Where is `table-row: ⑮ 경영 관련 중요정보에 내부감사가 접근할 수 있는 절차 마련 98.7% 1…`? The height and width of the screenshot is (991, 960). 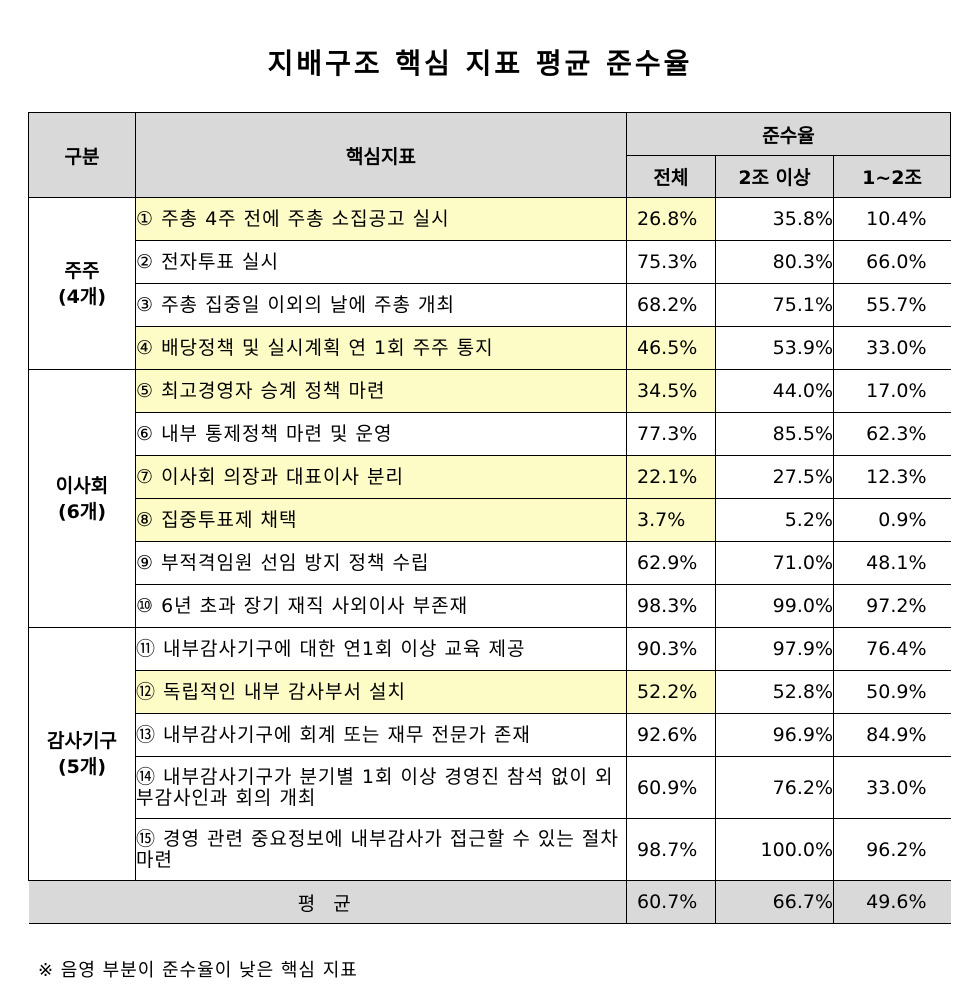 table-row: ⑮ 경영 관련 중요정보에 내부감사가 접근할 수 있는 절차 마련 98.7% 1… is located at coordinates (490, 849).